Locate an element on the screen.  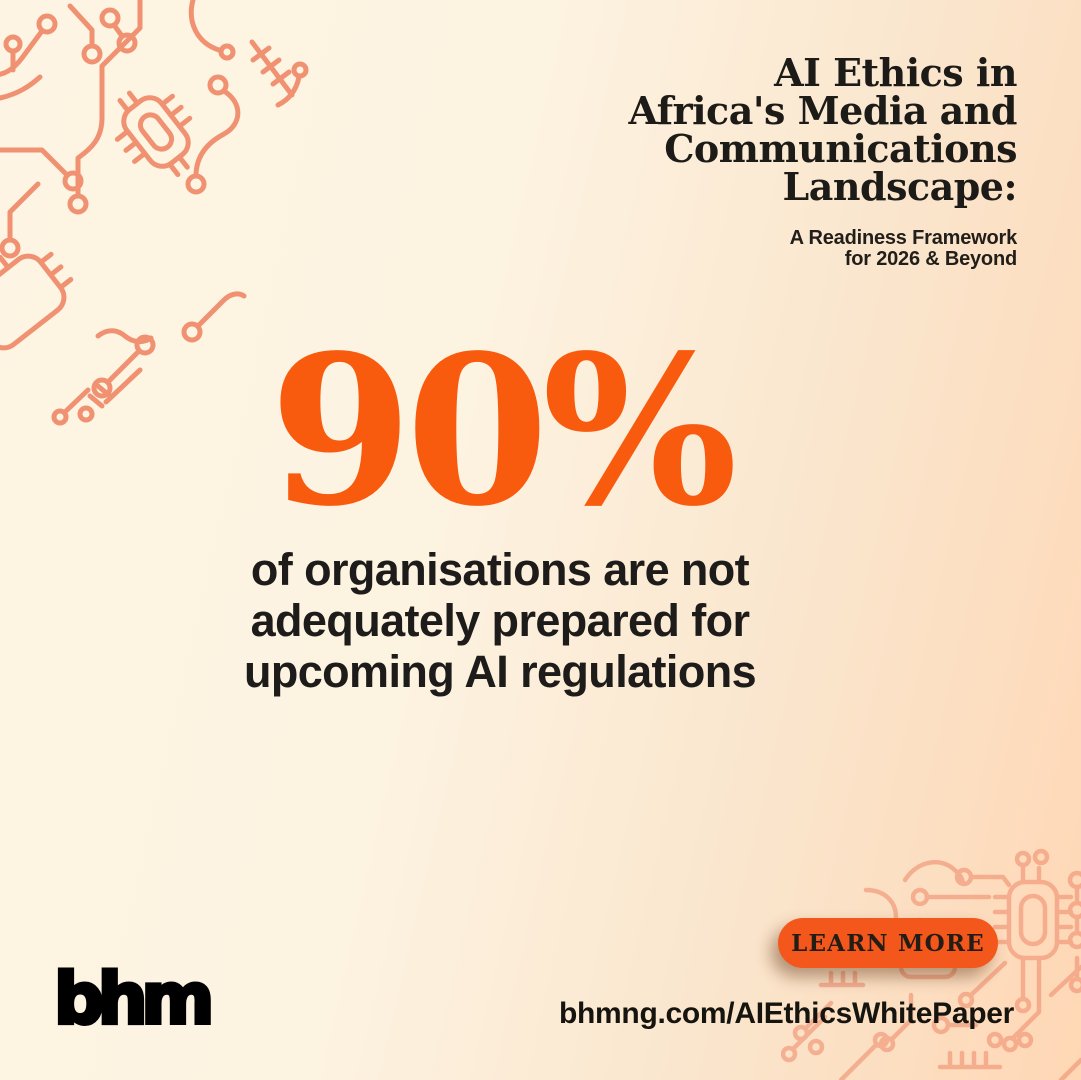
page-title-line-3: Communications is located at coordinates (840, 148).